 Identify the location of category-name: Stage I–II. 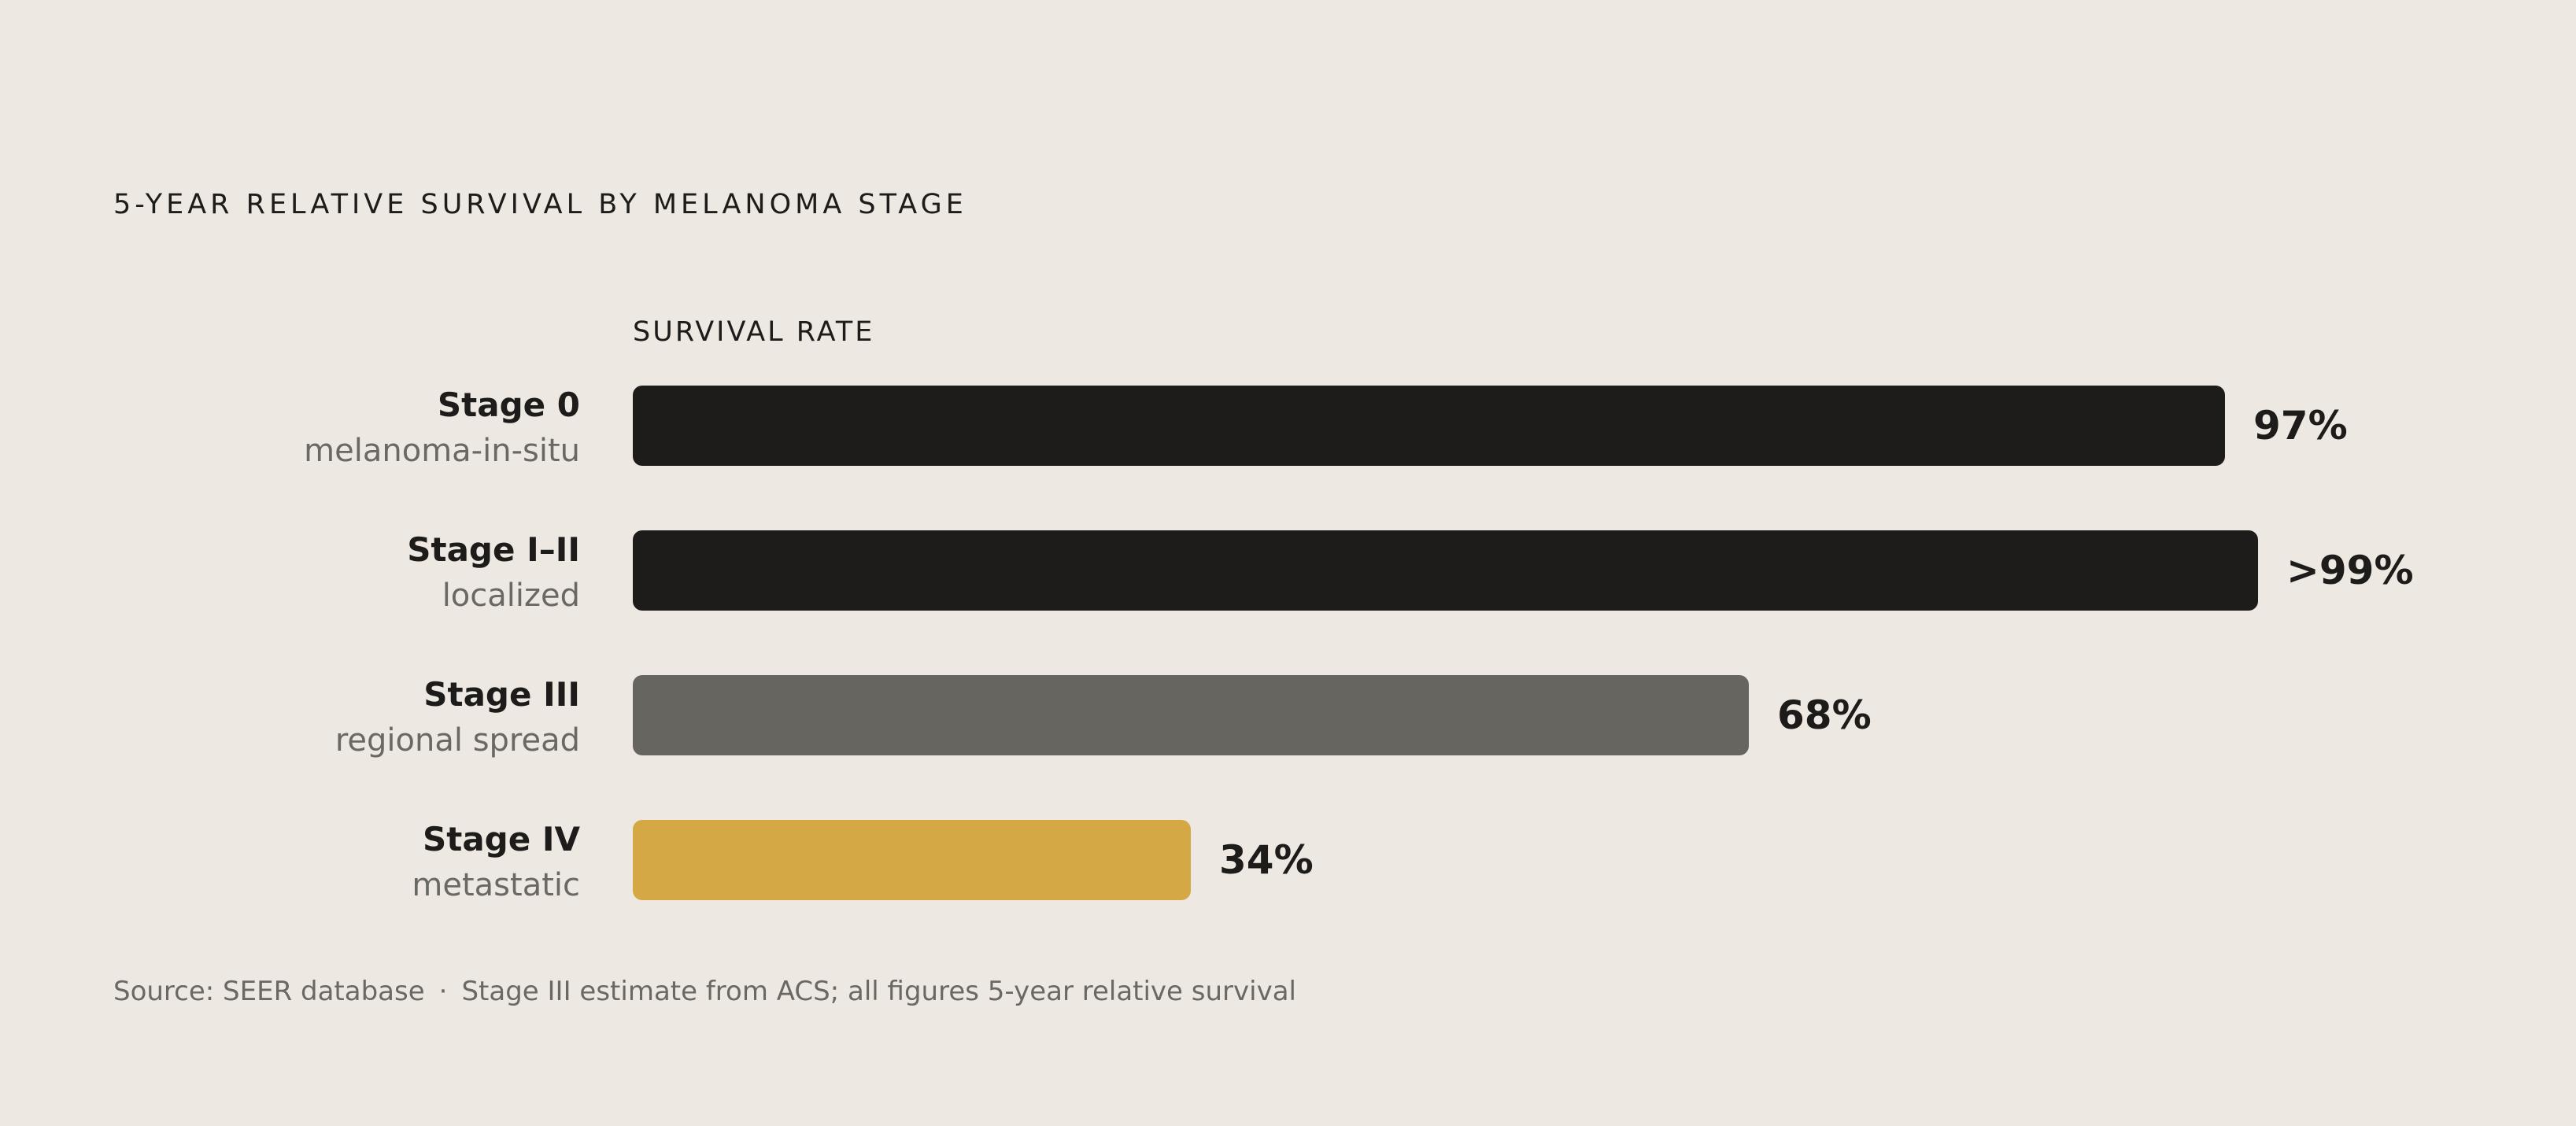
(493, 549).